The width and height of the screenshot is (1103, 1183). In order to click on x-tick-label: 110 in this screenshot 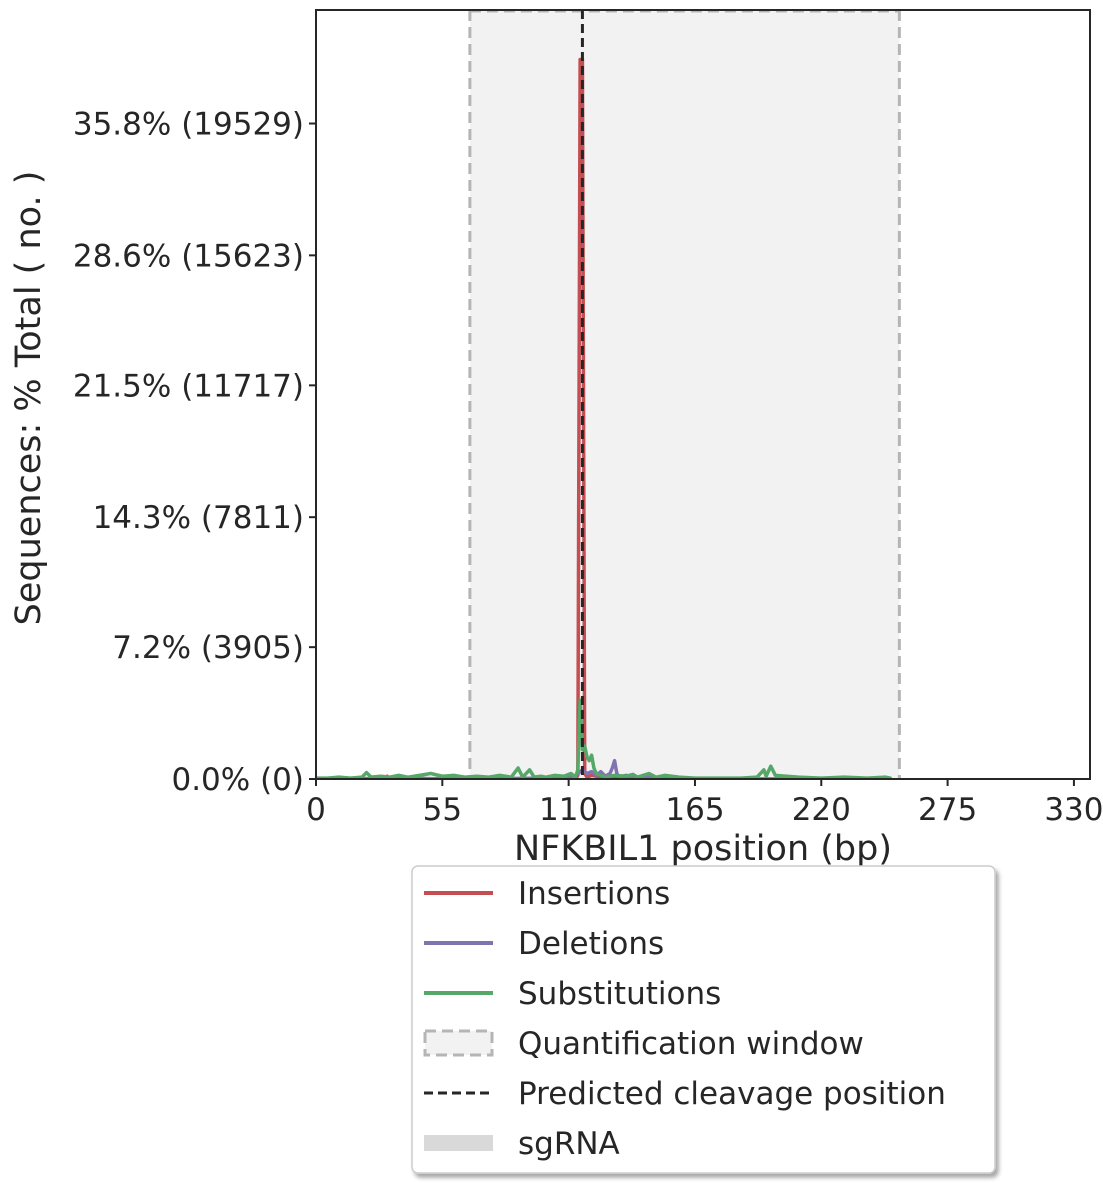, I will do `click(568, 810)`.